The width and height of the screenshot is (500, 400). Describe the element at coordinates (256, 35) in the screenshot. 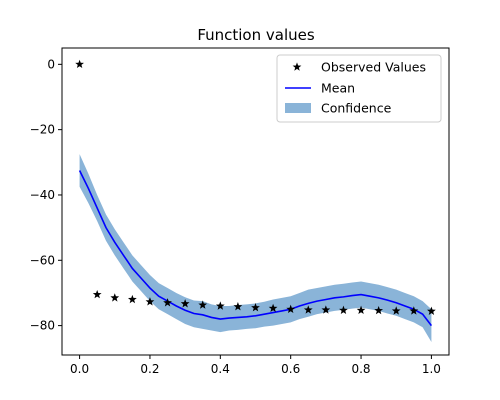

I see `chart-title: Function values` at that location.